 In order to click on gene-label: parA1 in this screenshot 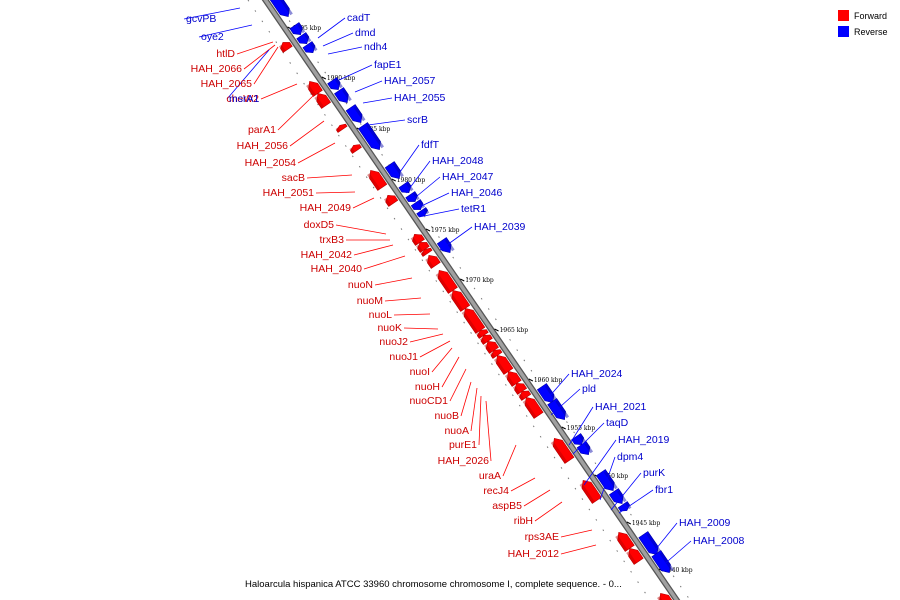, I will do `click(262, 130)`.